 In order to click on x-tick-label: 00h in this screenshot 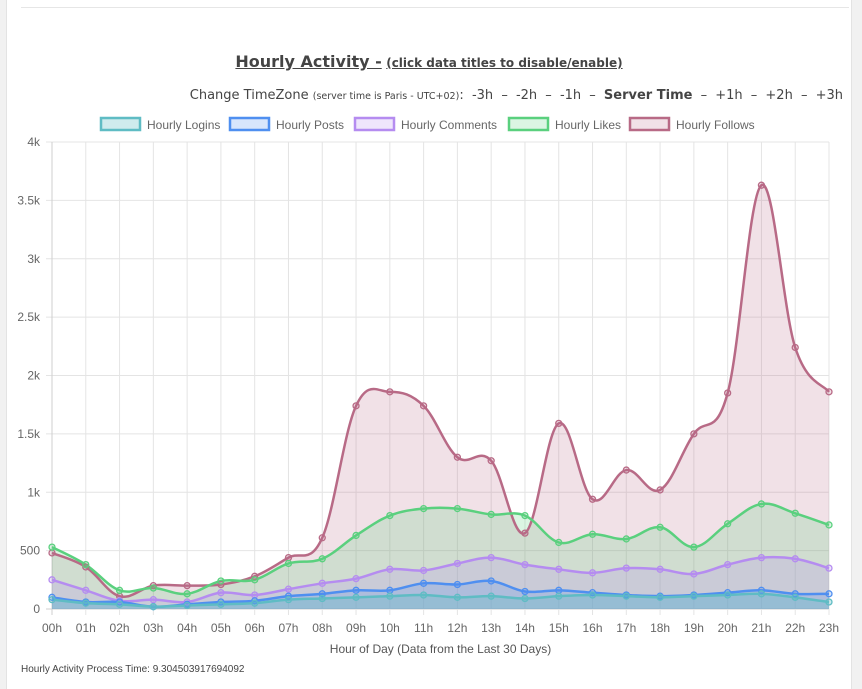, I will do `click(52, 628)`.